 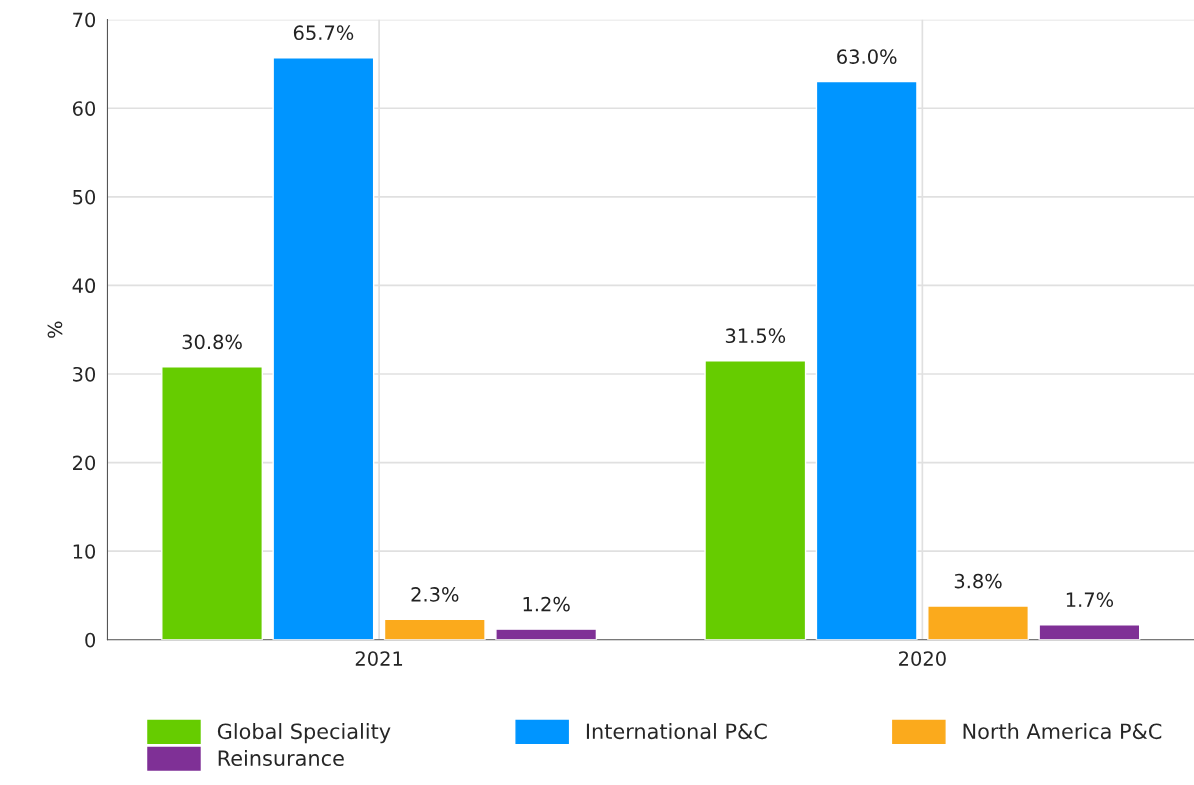 I want to click on data-label: 30.8%, so click(x=212, y=342).